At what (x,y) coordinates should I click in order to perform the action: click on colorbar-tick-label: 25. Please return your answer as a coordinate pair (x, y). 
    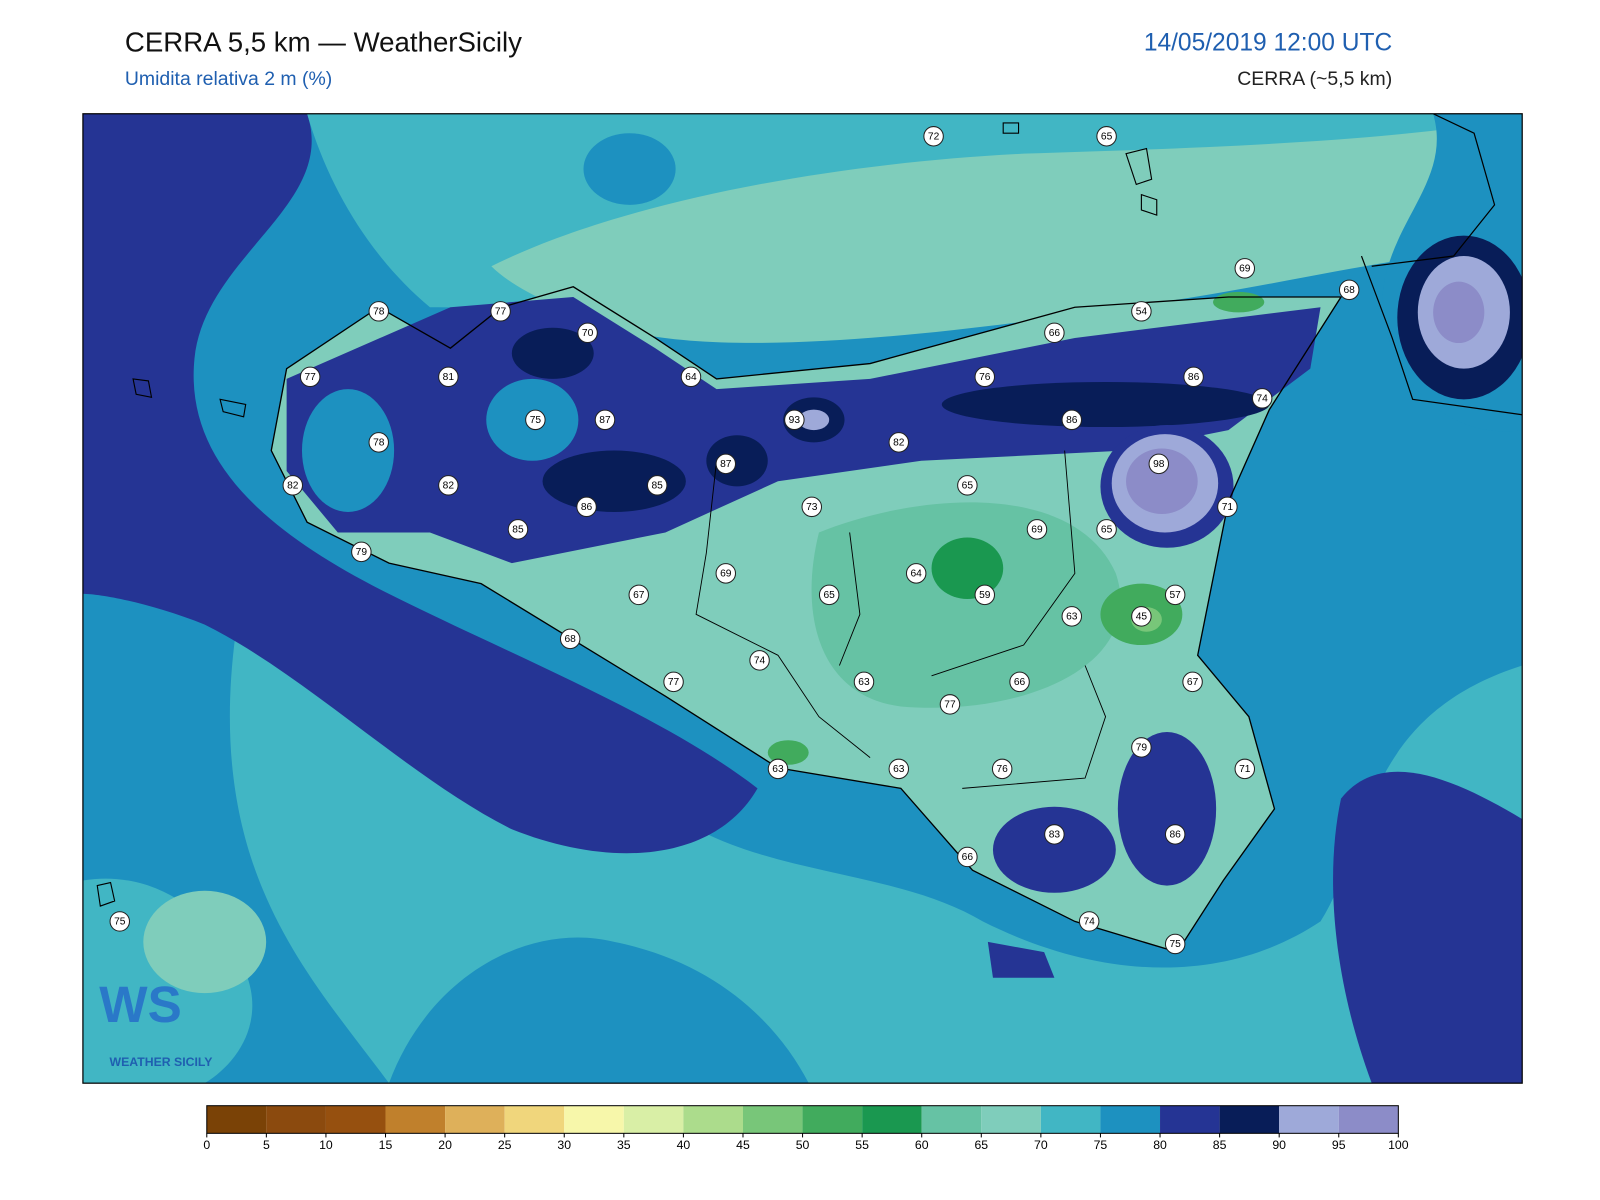
    Looking at the image, I should click on (505, 1145).